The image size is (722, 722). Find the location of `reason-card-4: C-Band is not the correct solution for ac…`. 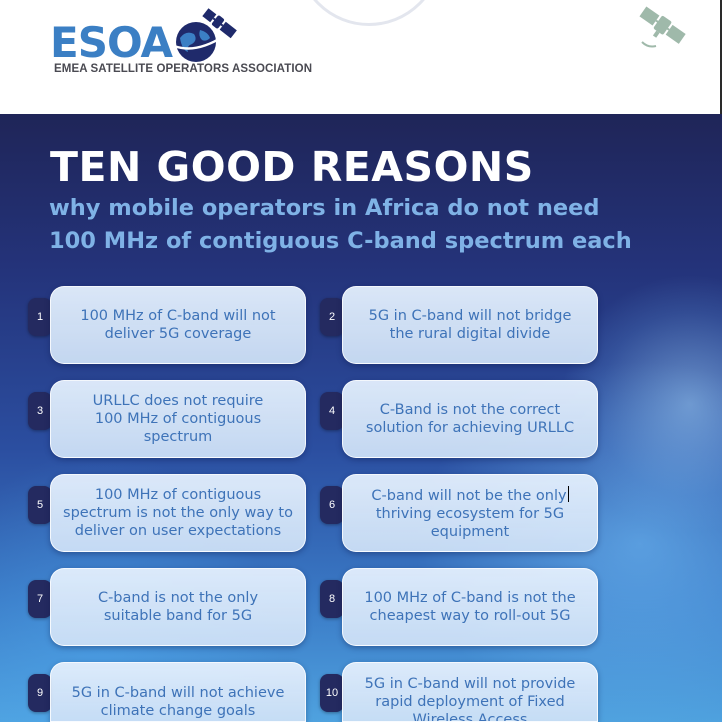

reason-card-4: C-Band is not the correct solution for ac… is located at coordinates (470, 419).